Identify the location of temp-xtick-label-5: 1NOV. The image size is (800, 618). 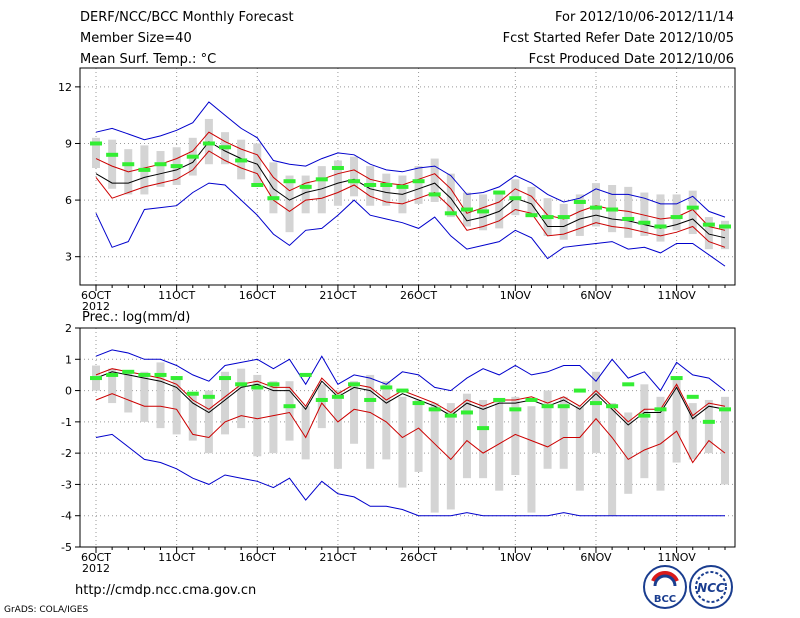
(516, 295).